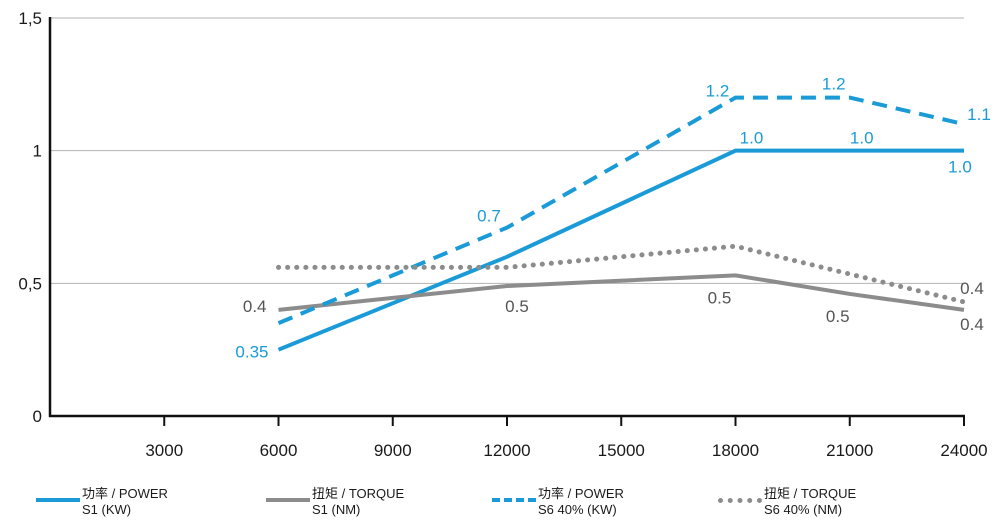 The image size is (995, 526). What do you see at coordinates (577, 509) in the screenshot?
I see `legend-label-line2: S6 40% (KW)` at bounding box center [577, 509].